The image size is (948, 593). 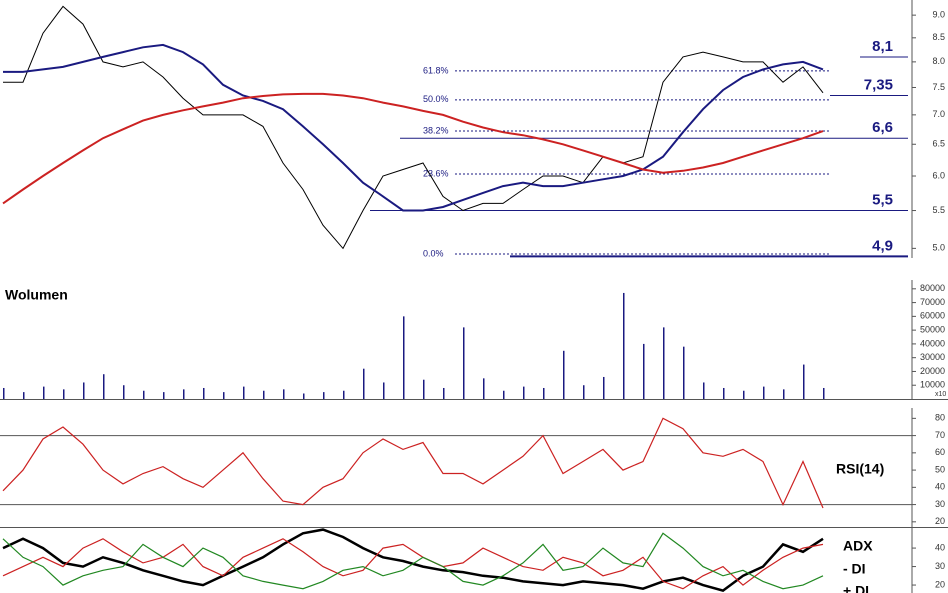 What do you see at coordinates (938, 114) in the screenshot?
I see `y-tick-label: 7.0` at bounding box center [938, 114].